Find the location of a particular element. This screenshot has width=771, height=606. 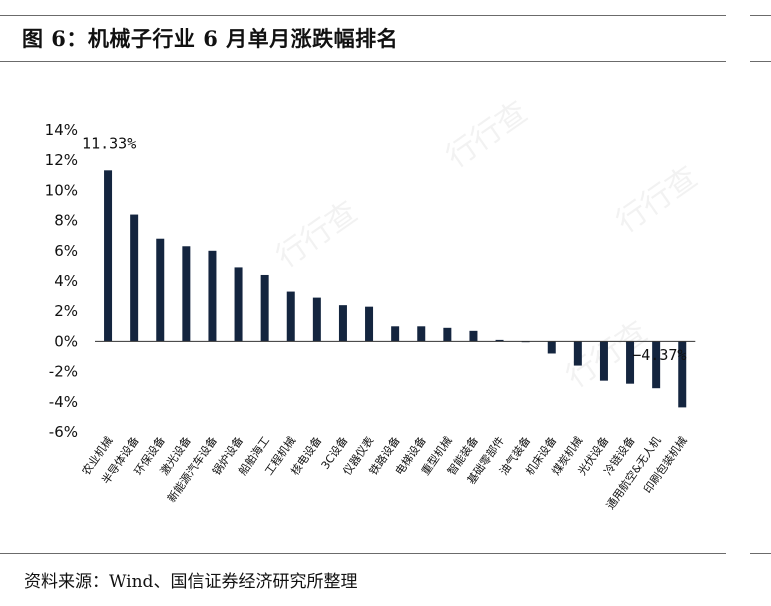

bottom-rule is located at coordinates (363, 553).